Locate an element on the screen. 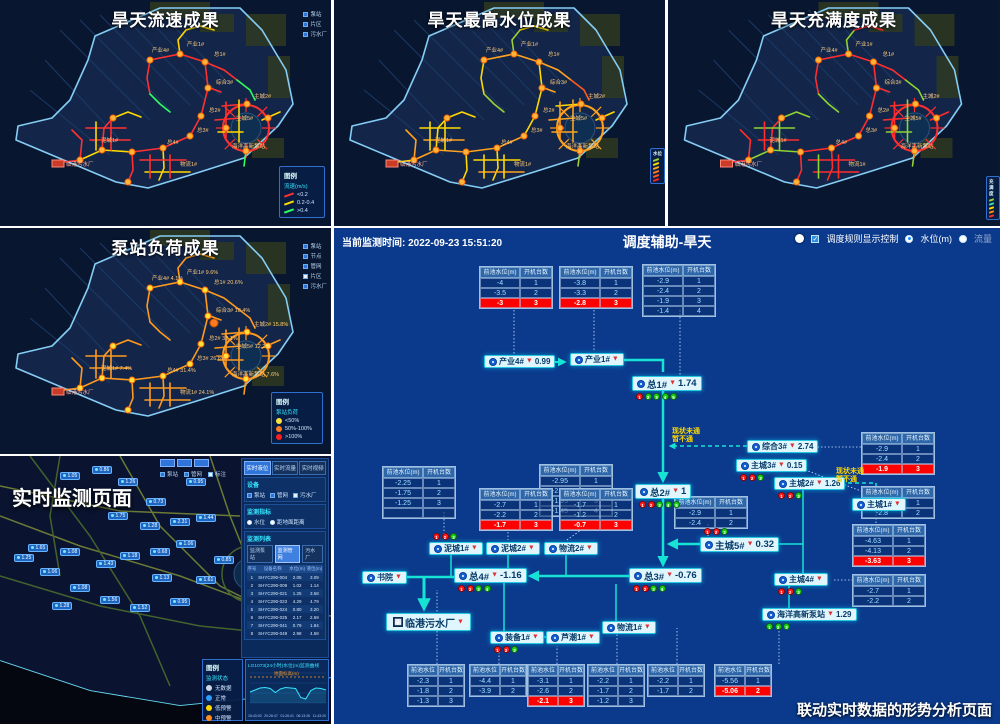  monitor-chip: 1.13 is located at coordinates (162, 578).